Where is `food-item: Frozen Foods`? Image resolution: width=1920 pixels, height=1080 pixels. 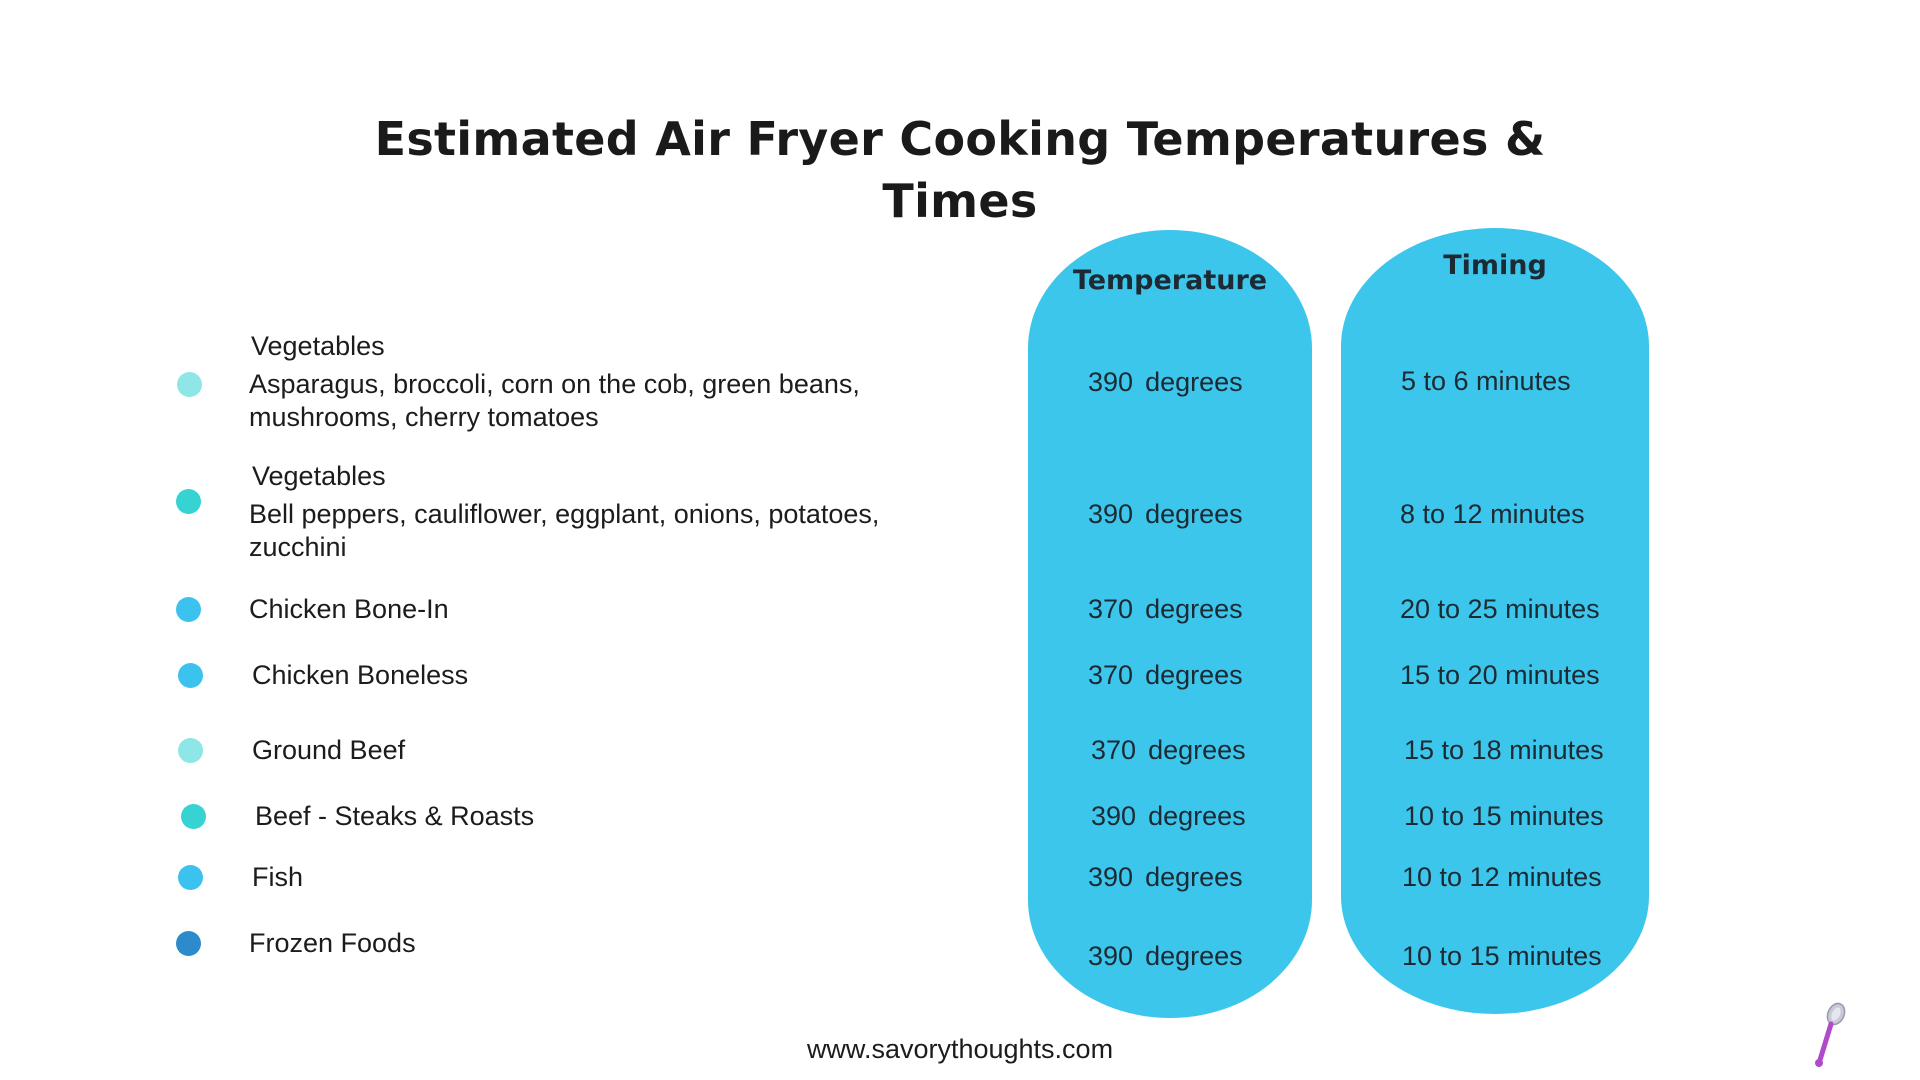 food-item: Frozen Foods is located at coordinates (332, 943).